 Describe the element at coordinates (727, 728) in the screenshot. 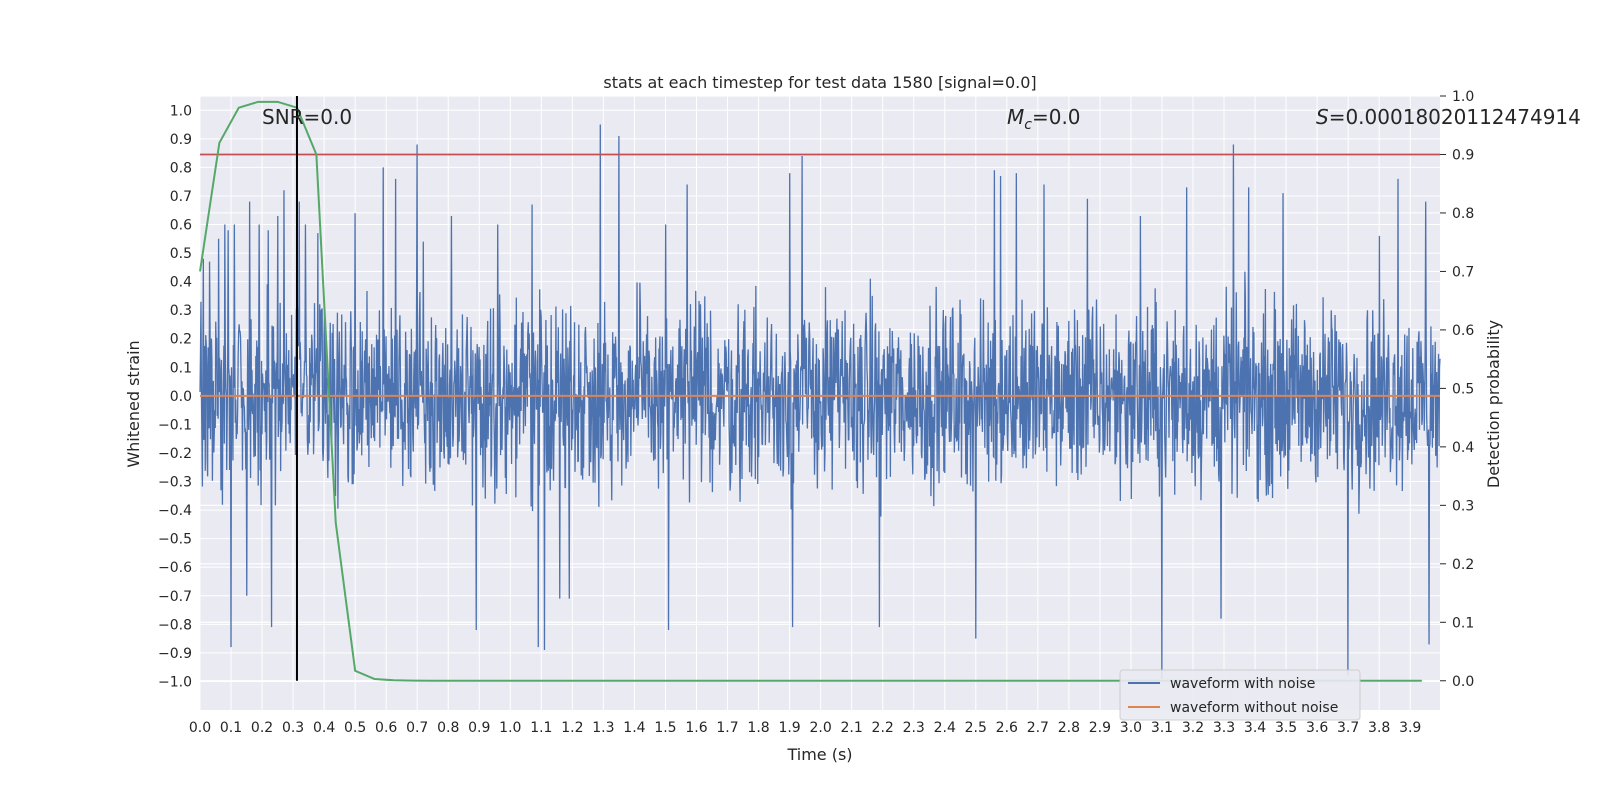

I see `x-tick-label: 1.7` at that location.